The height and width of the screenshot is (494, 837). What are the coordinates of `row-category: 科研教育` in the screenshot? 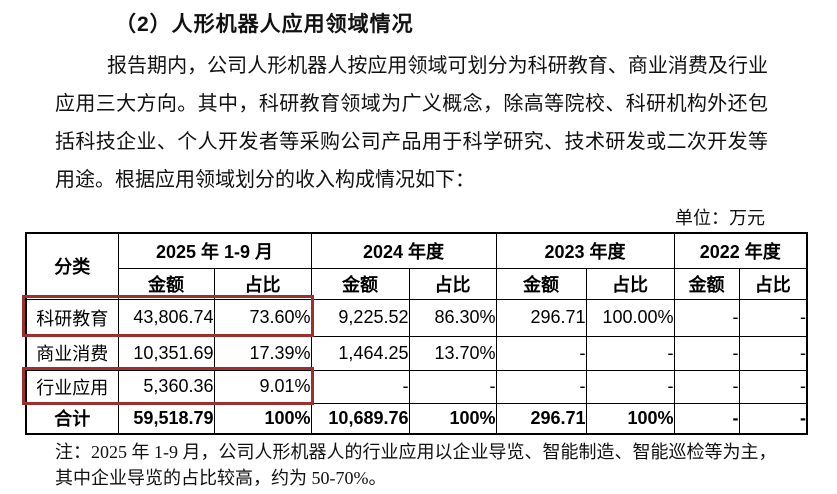 It's located at (72, 317).